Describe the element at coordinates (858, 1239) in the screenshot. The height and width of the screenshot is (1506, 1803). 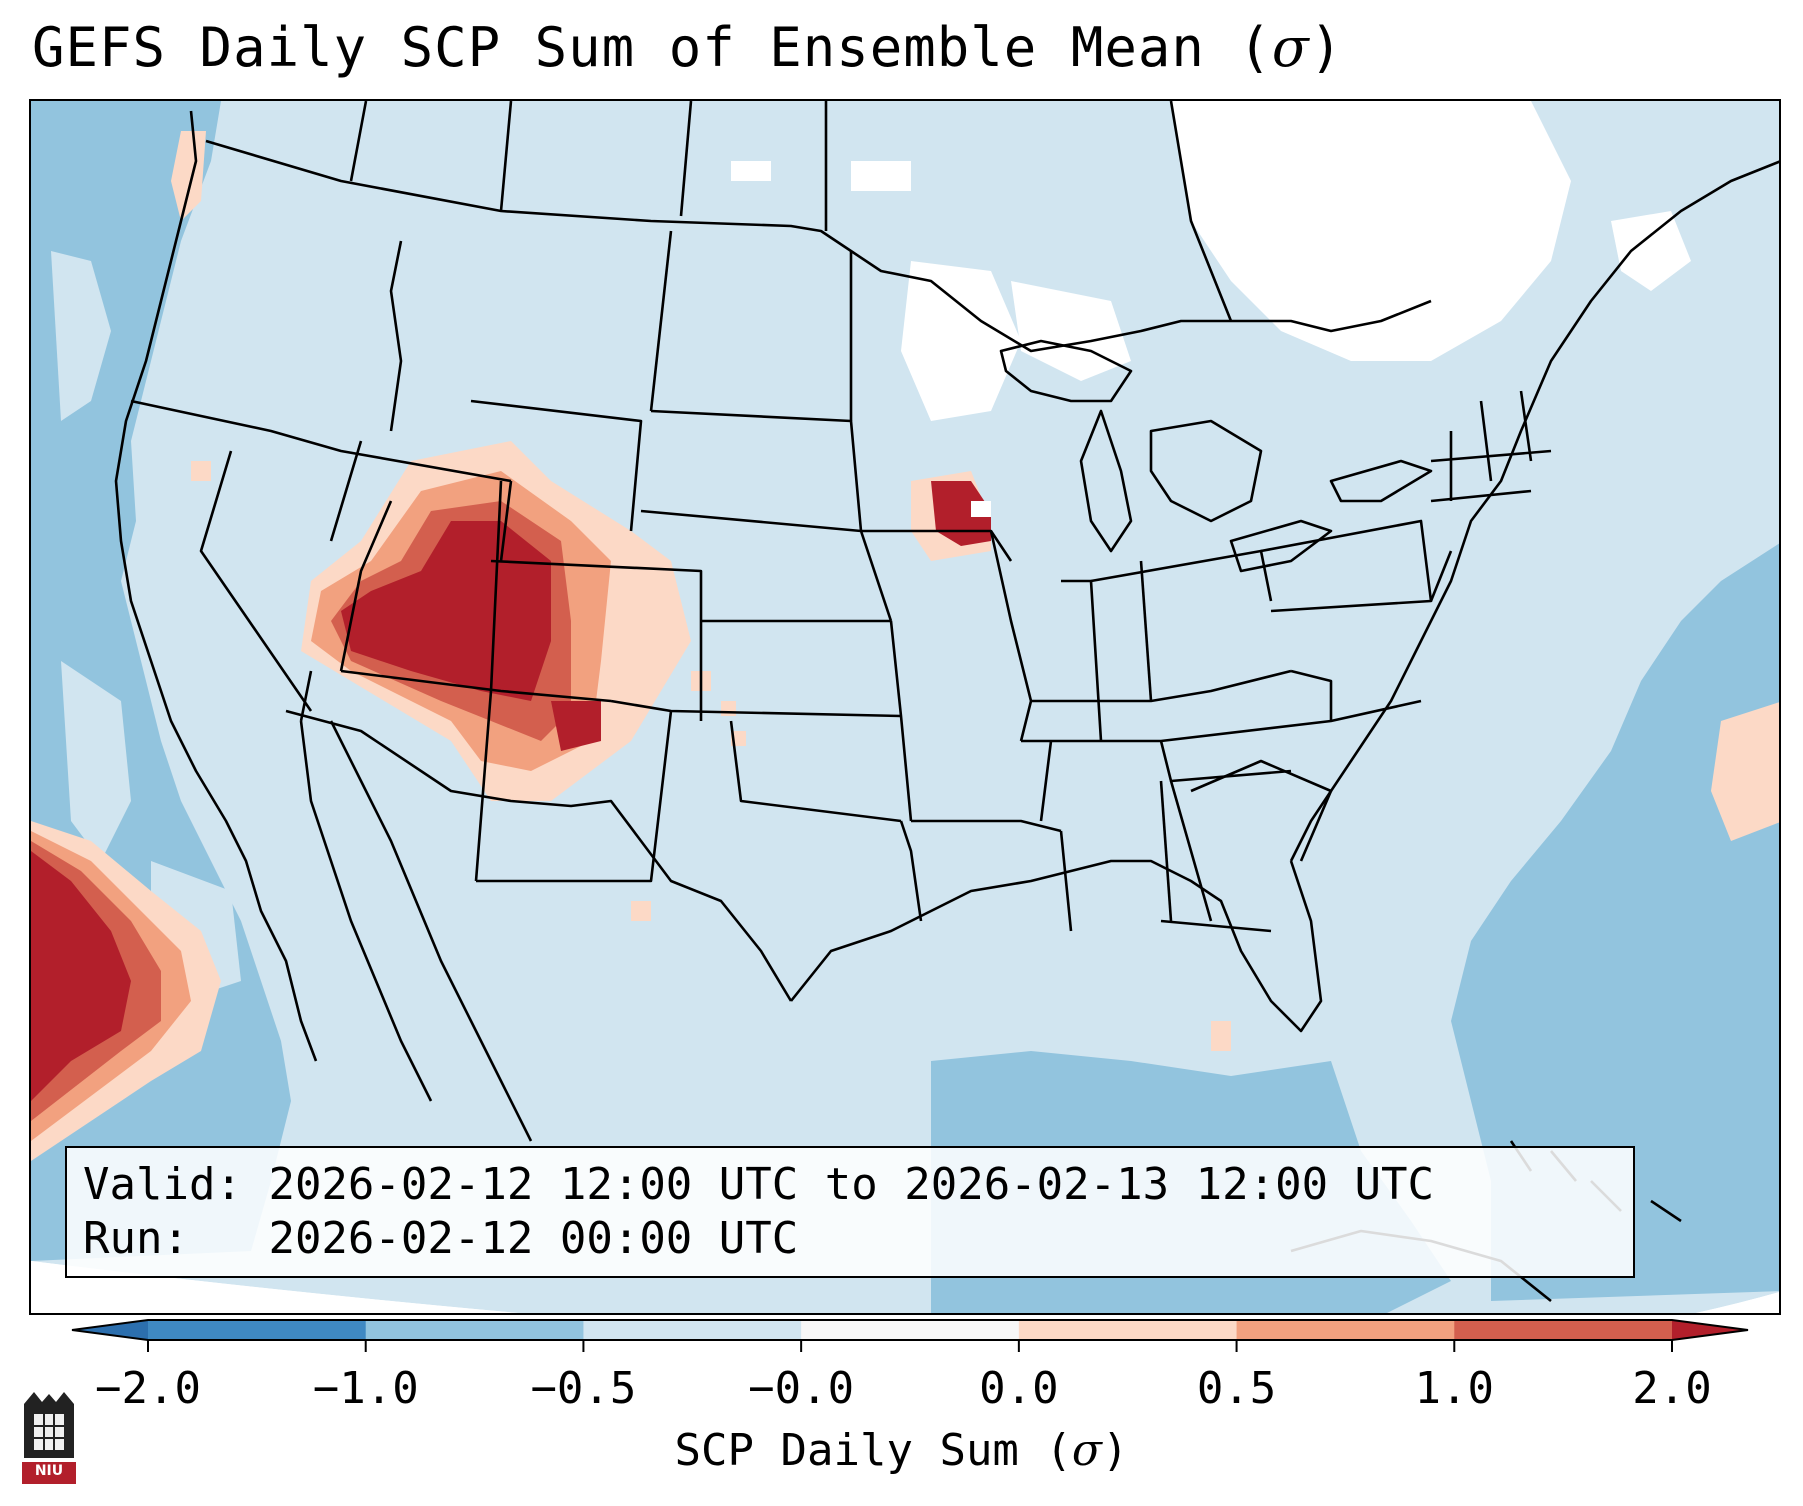
I see `run-line: Run: 2026-02-12 00:00 UTC` at that location.